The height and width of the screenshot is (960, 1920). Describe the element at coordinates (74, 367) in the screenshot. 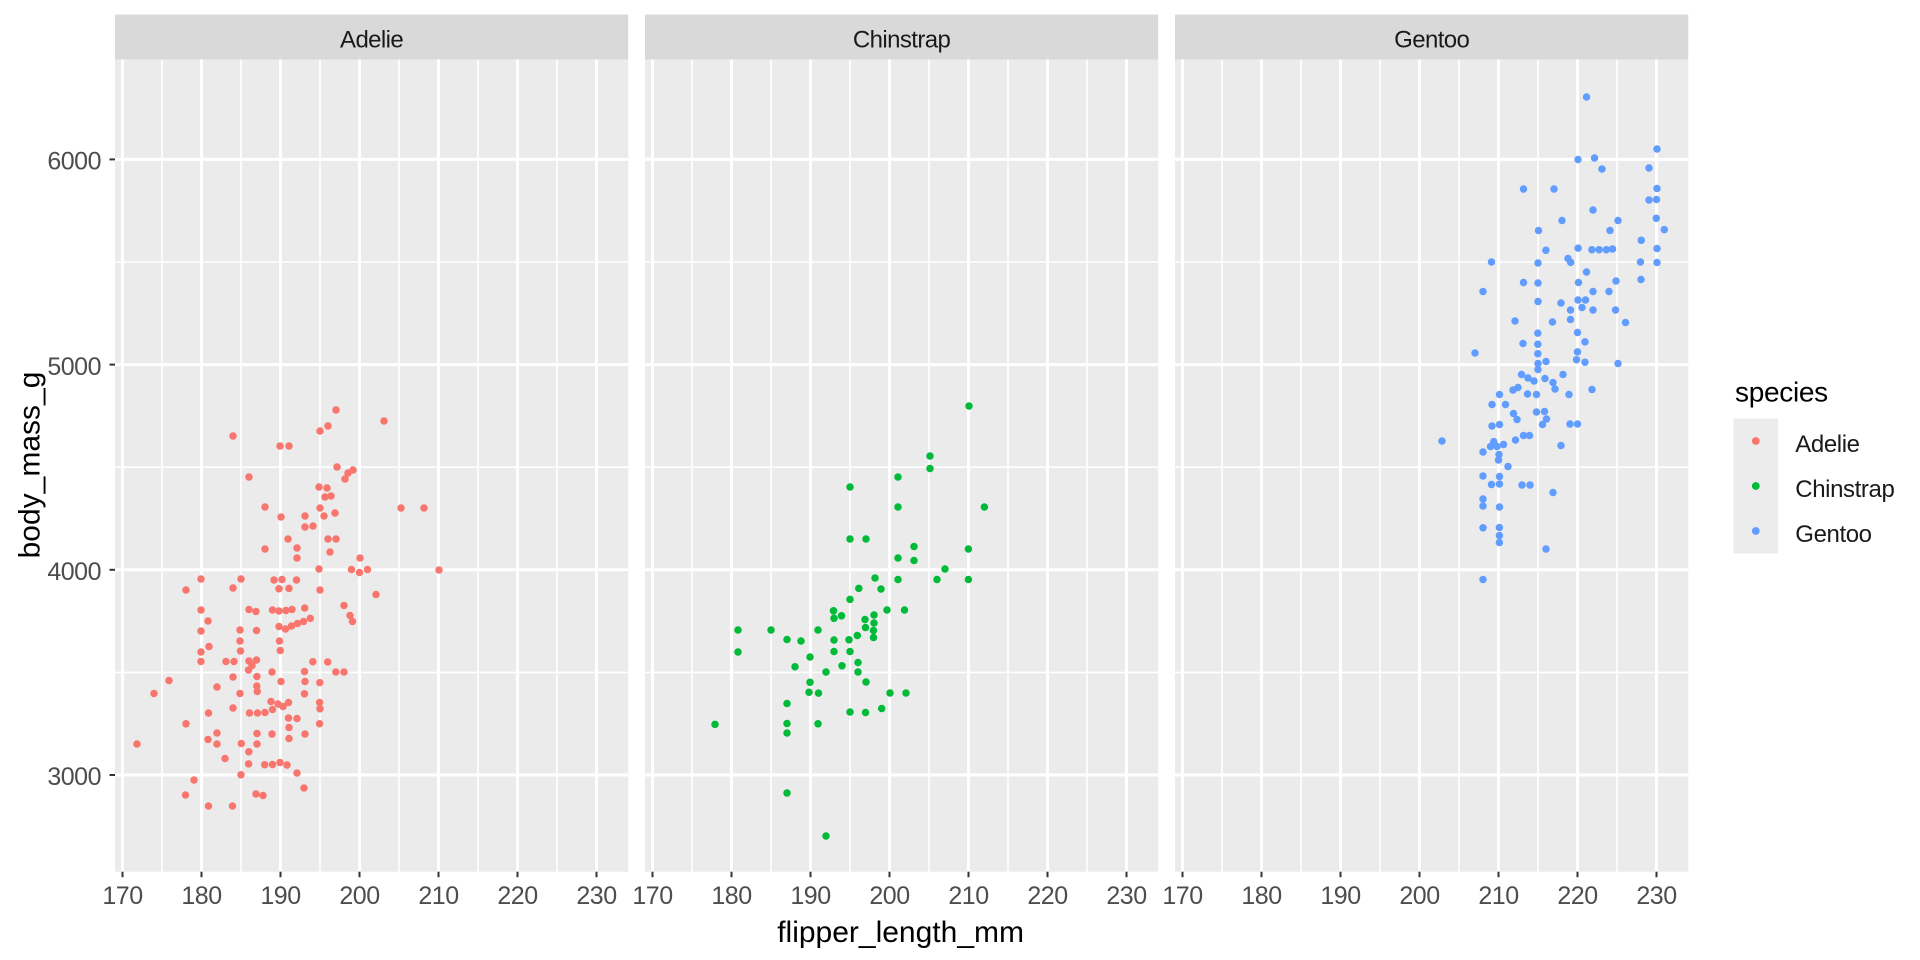

I see `svg-text: 5000` at that location.